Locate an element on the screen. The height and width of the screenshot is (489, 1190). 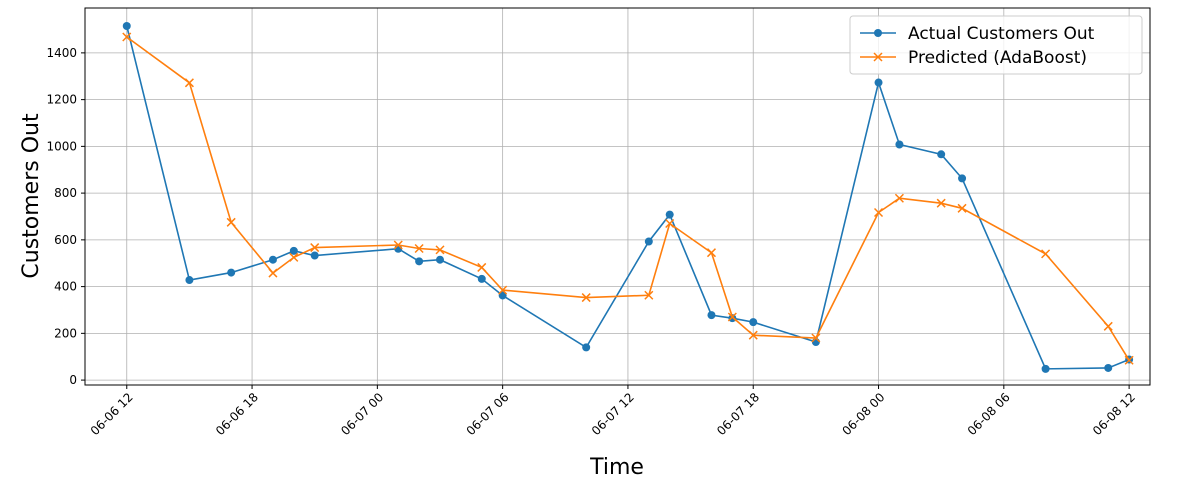
x-axis-label: Time is located at coordinates (616, 467).